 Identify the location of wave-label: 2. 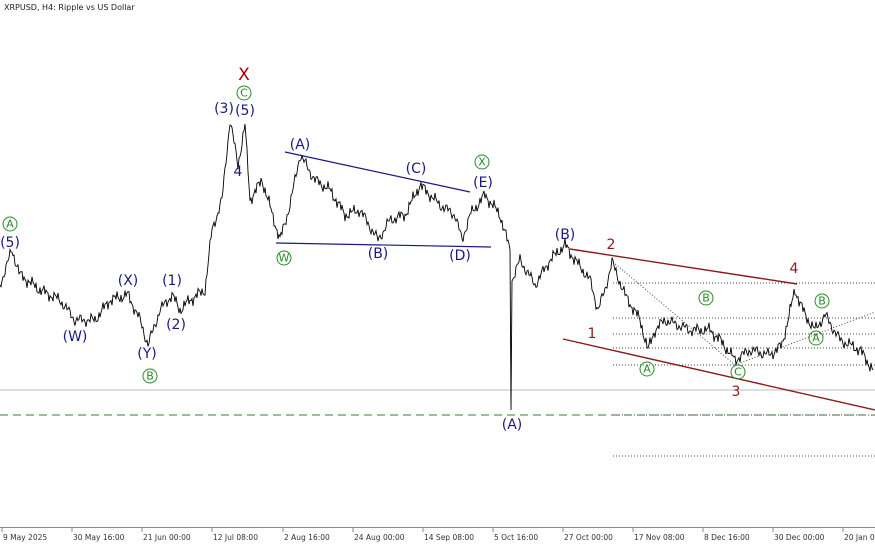
(611, 245).